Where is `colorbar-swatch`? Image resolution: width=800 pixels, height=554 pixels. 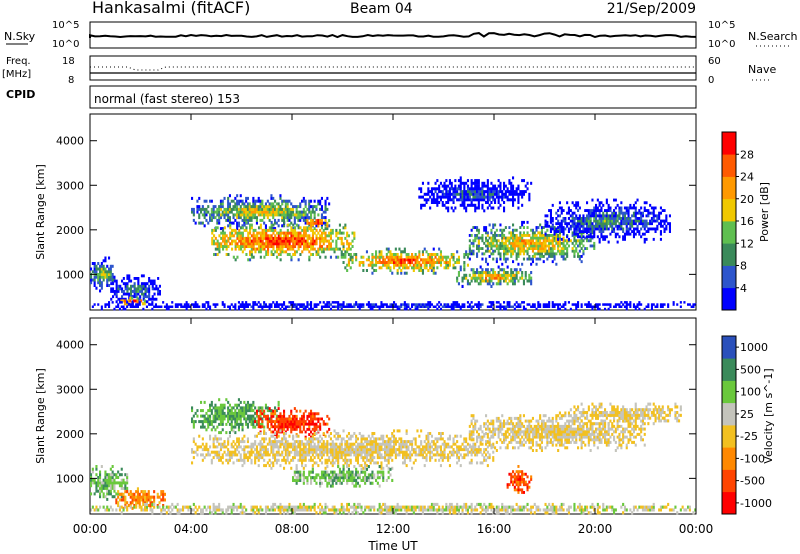
colorbar-swatch is located at coordinates (729, 210).